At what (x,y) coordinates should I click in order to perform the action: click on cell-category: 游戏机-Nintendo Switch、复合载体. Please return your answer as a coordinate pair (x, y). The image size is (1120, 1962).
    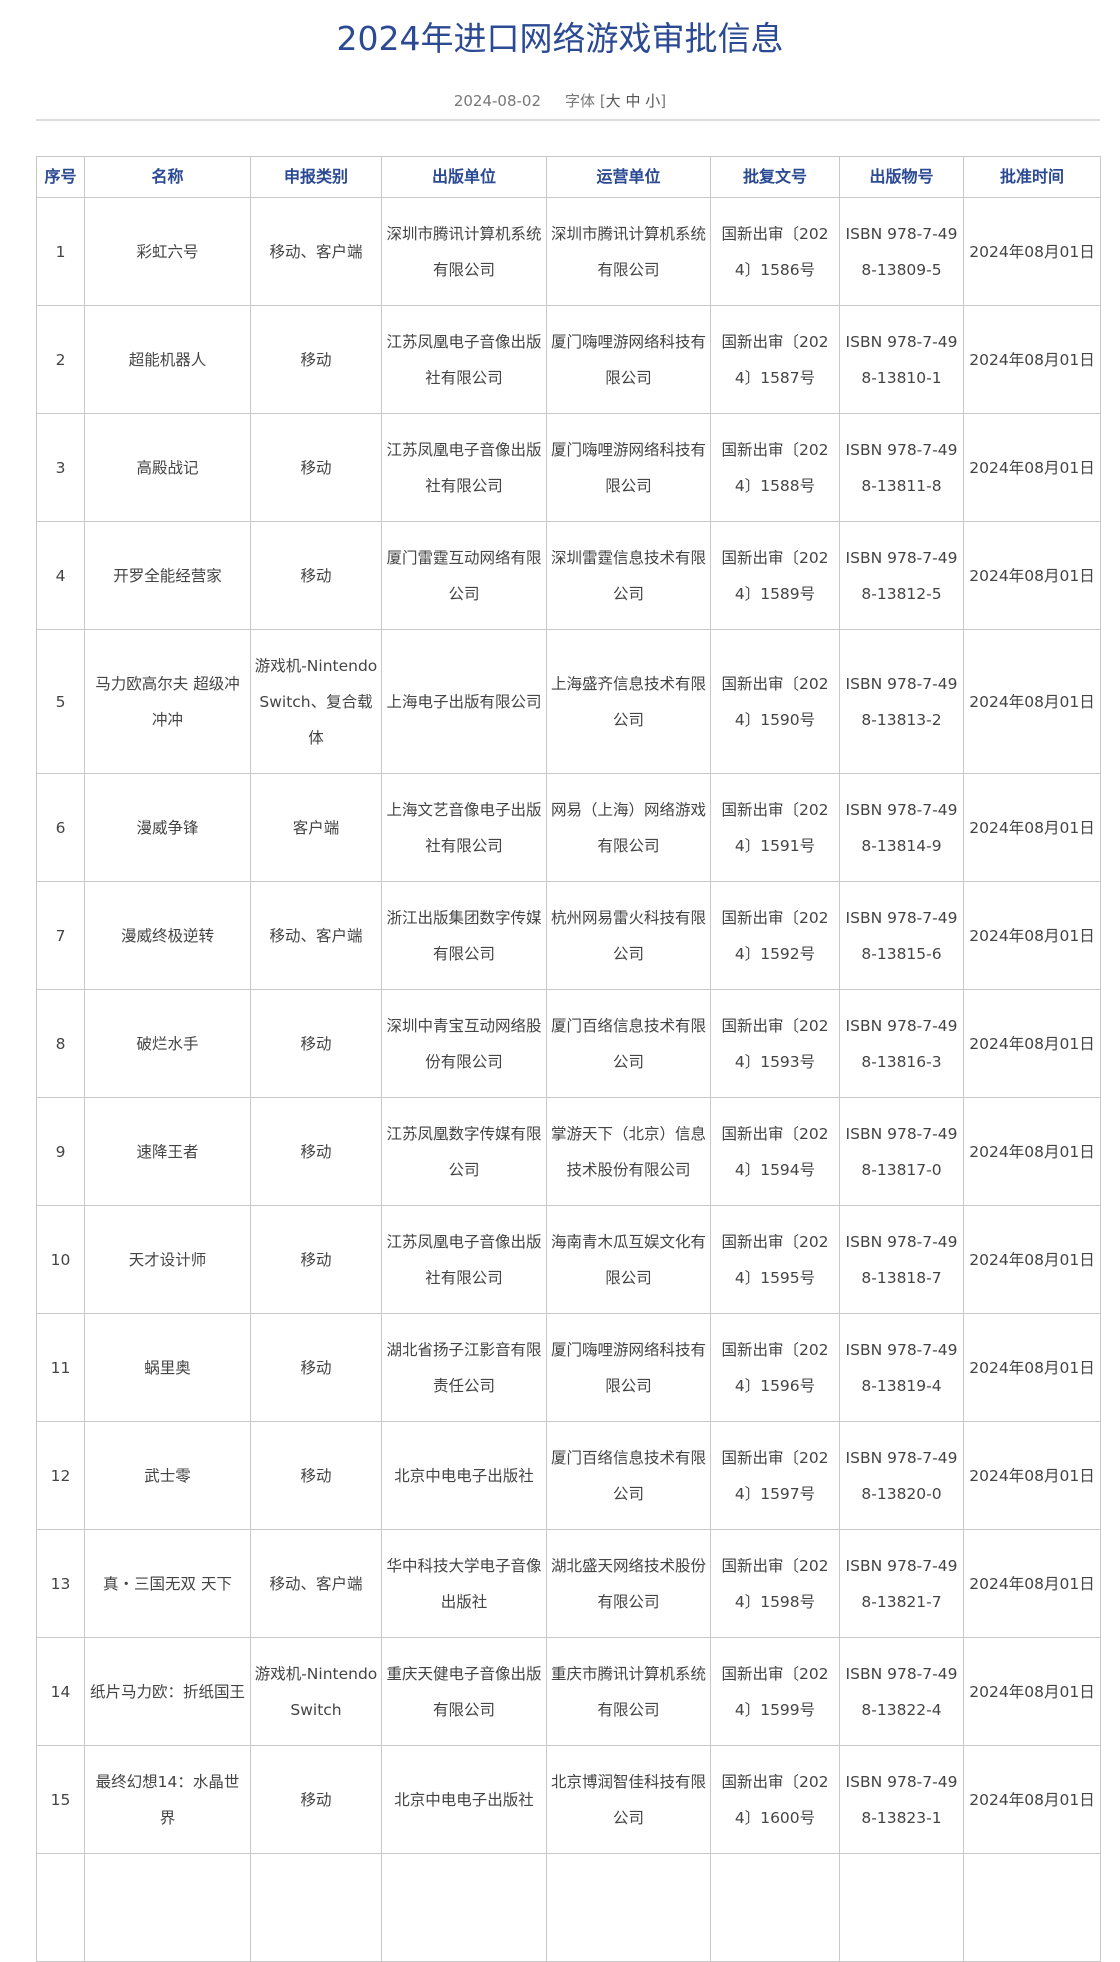
    Looking at the image, I should click on (316, 701).